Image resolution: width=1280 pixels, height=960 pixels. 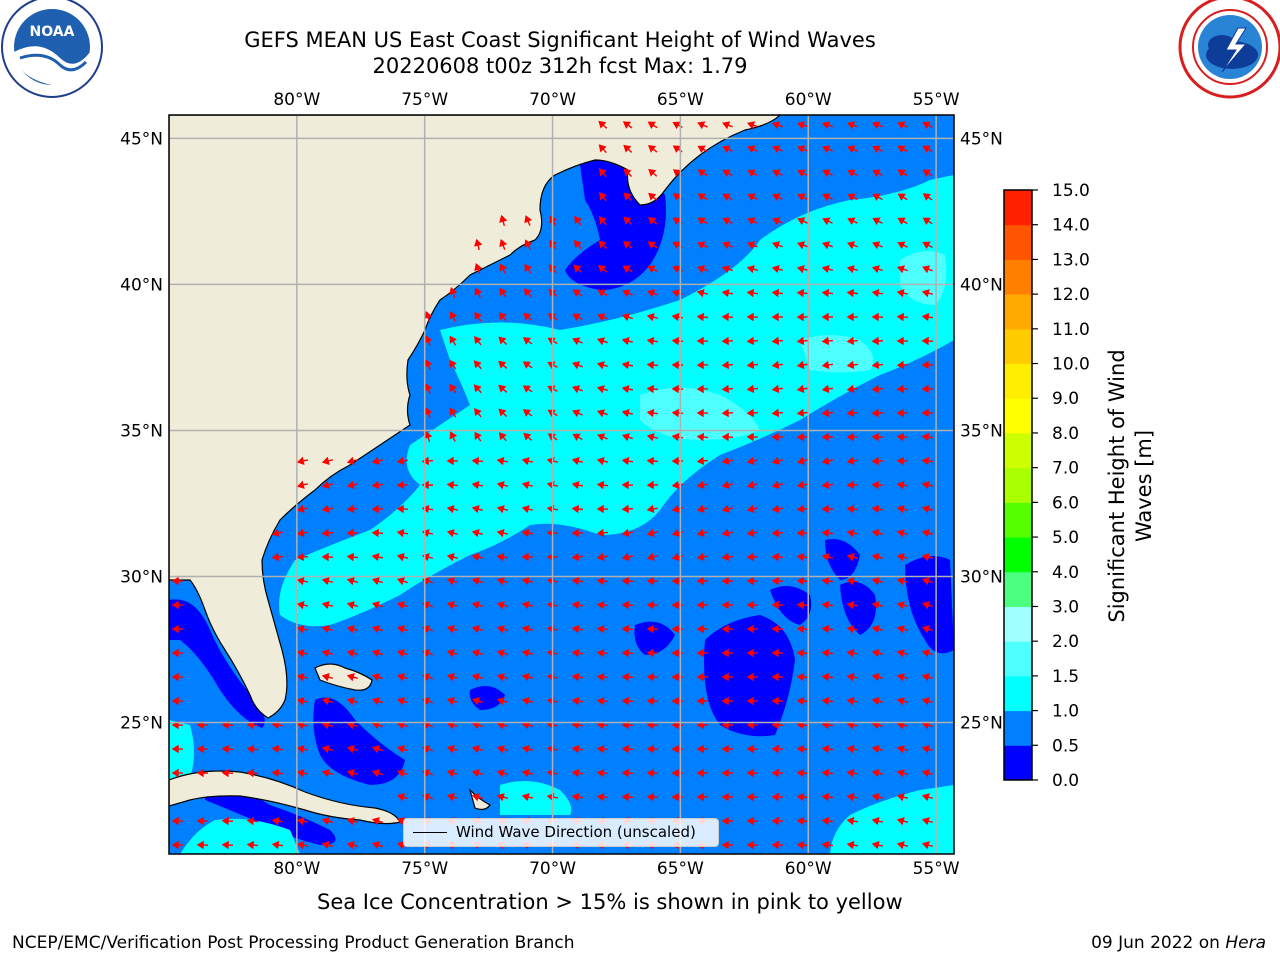 I want to click on colorbar-tick-label: 0.0, so click(x=1065, y=781).